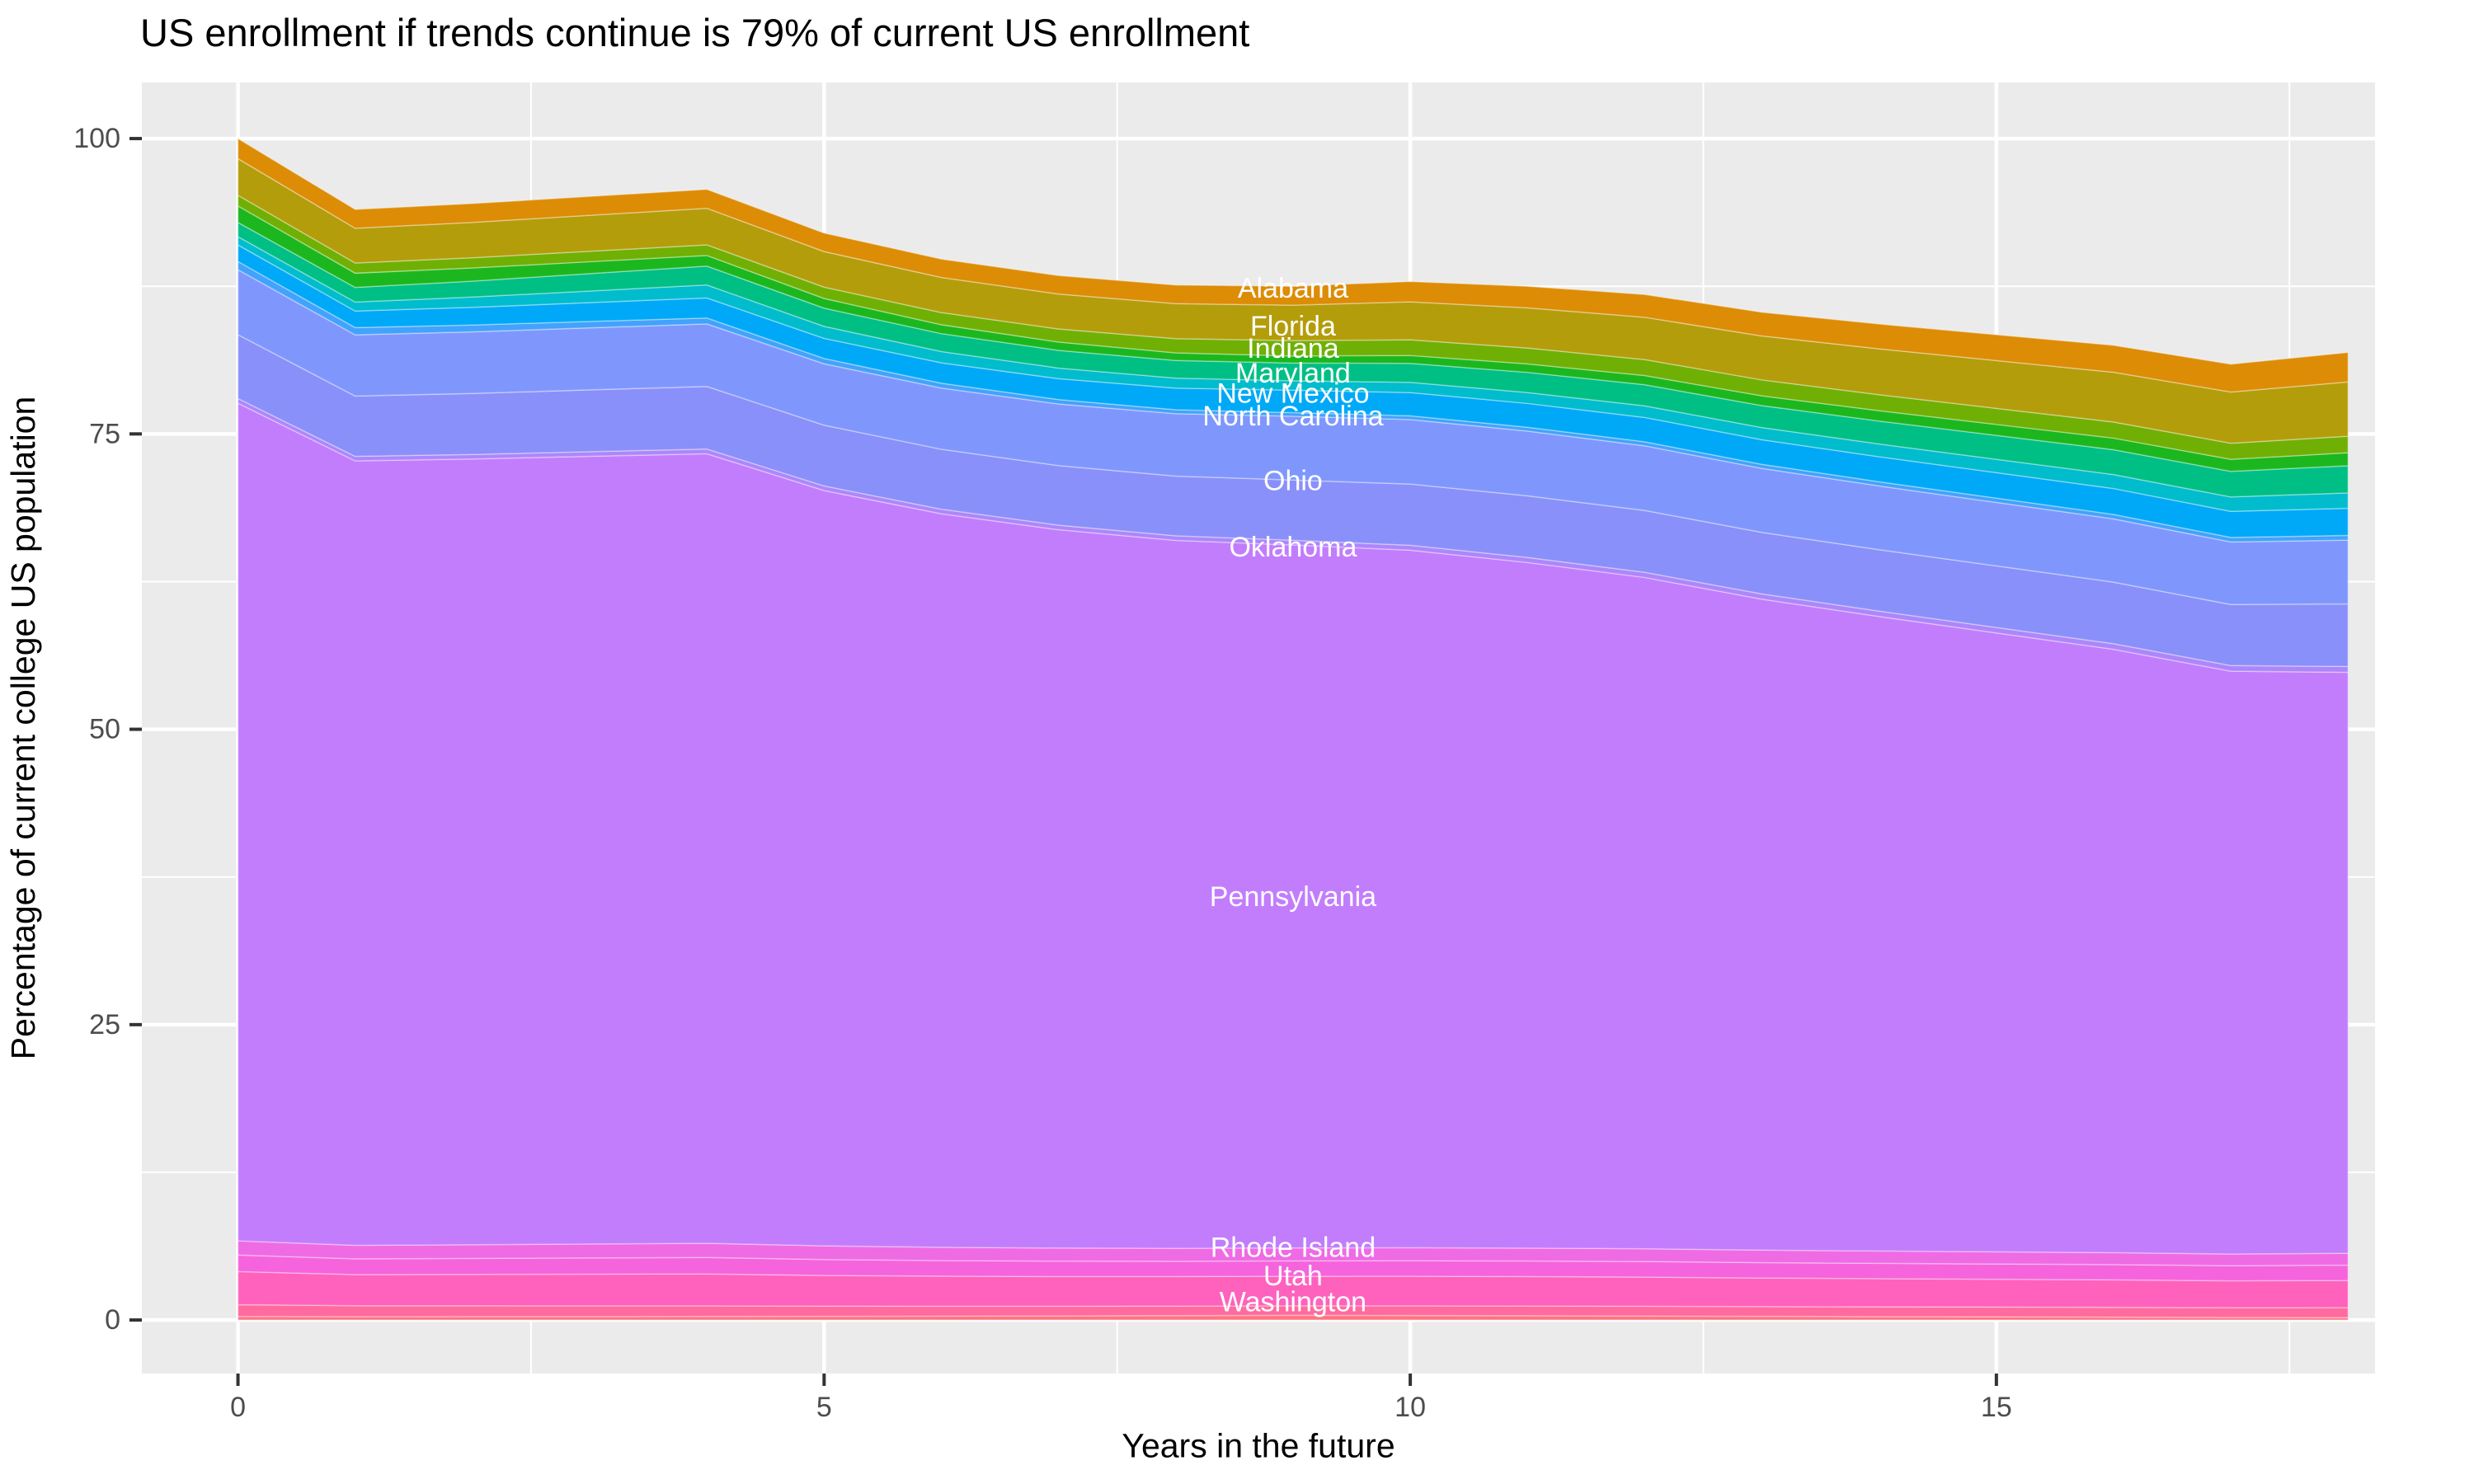 The height and width of the screenshot is (1484, 2474). What do you see at coordinates (1293, 288) in the screenshot?
I see `state-label-alabama: Alabama` at bounding box center [1293, 288].